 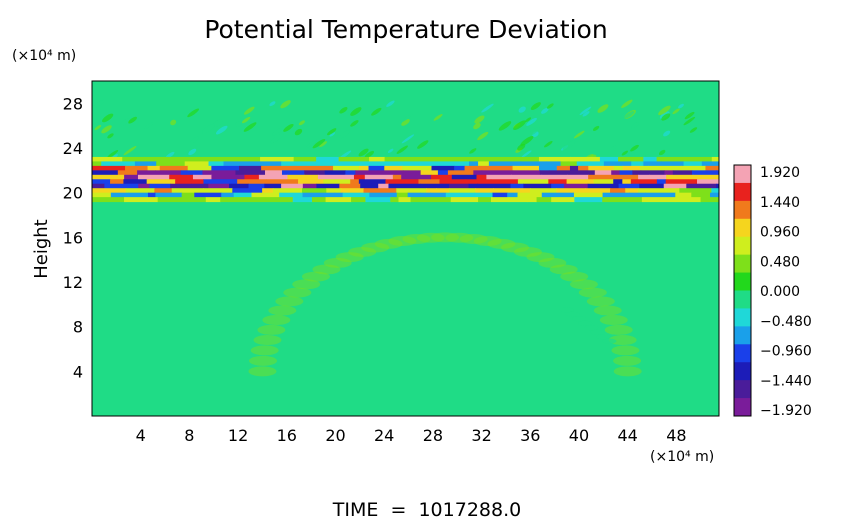 I want to click on x-tick-label: 44, so click(x=628, y=435).